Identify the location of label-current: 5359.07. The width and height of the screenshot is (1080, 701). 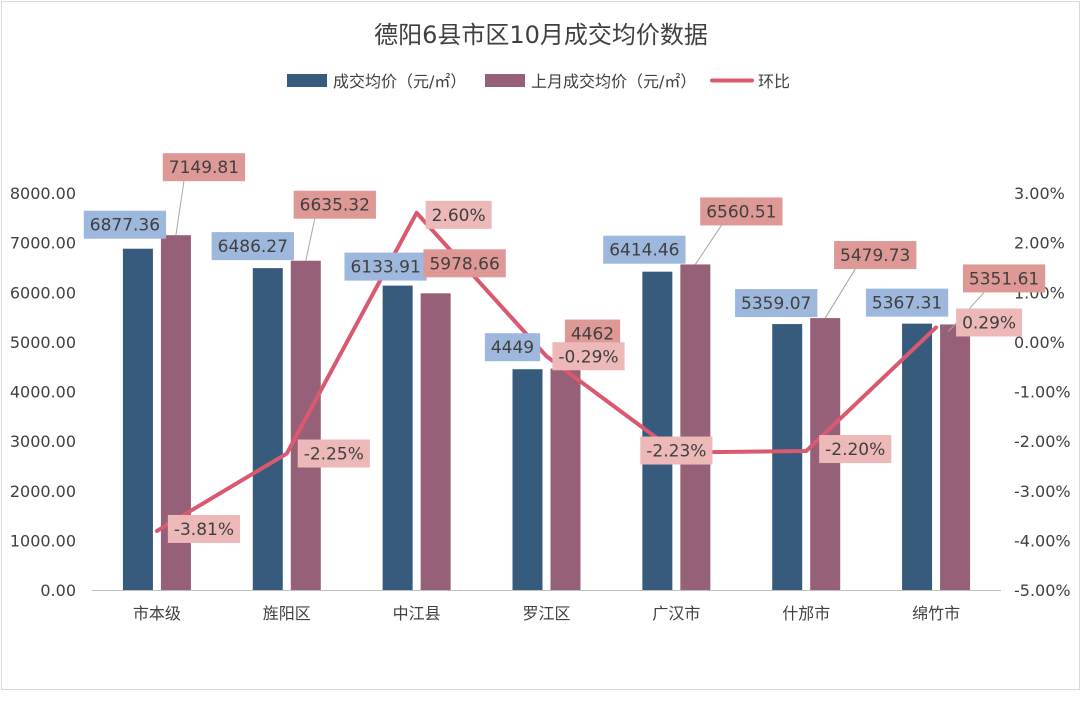
(776, 303).